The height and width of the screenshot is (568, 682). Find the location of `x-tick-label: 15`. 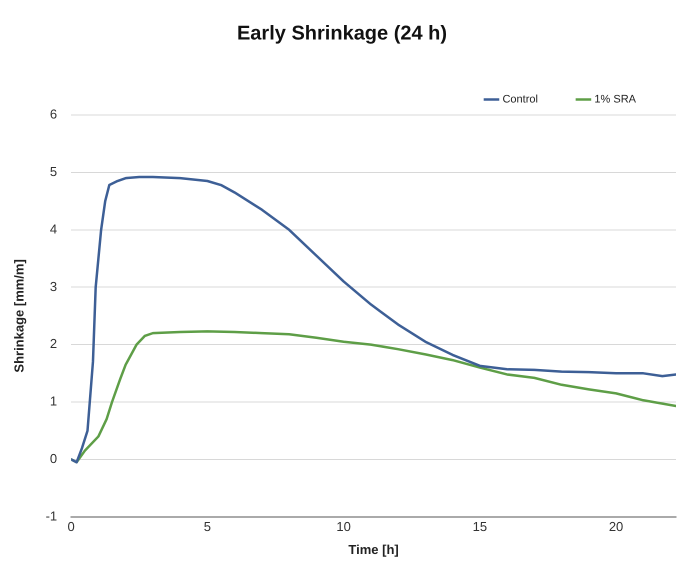

x-tick-label: 15 is located at coordinates (480, 526).